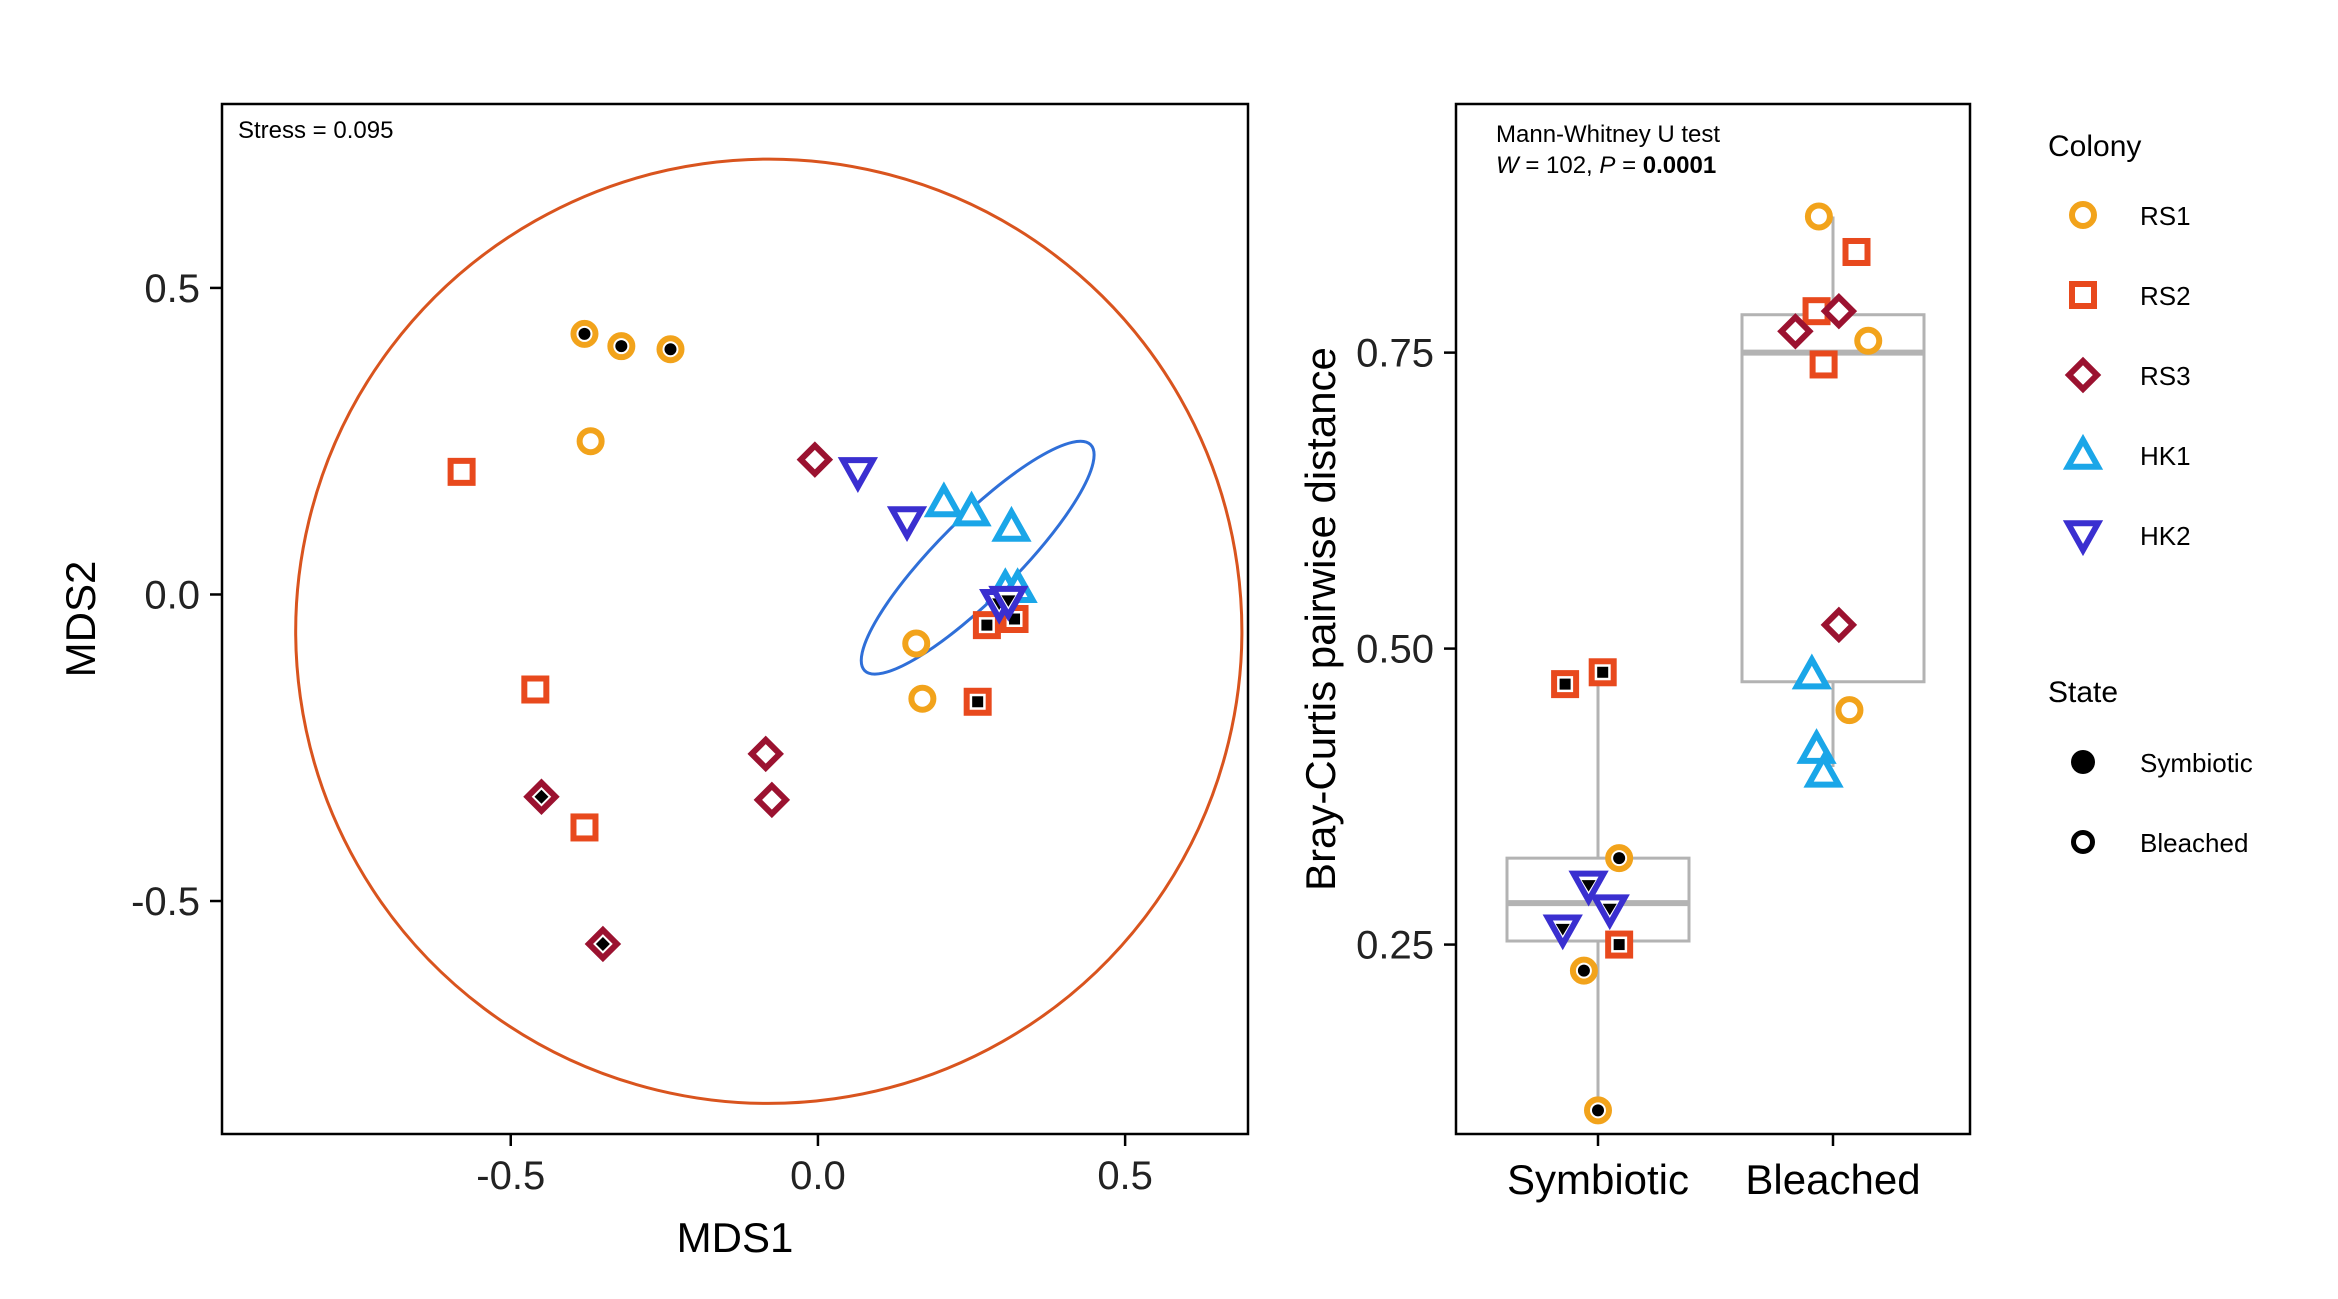 This screenshot has height=1299, width=2338. Describe the element at coordinates (2094, 146) in the screenshot. I see `legend-colony-title: Colony` at that location.